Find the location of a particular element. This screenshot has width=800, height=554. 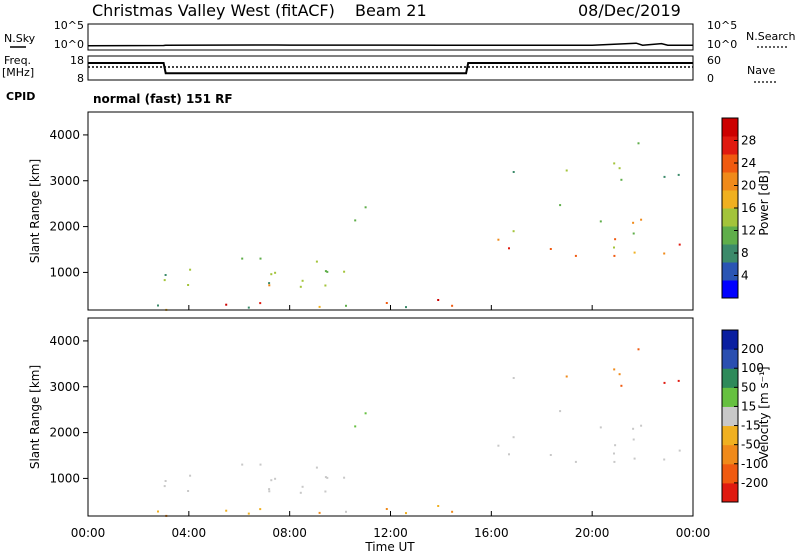

colorbar-tick-label: 4 is located at coordinates (745, 276).